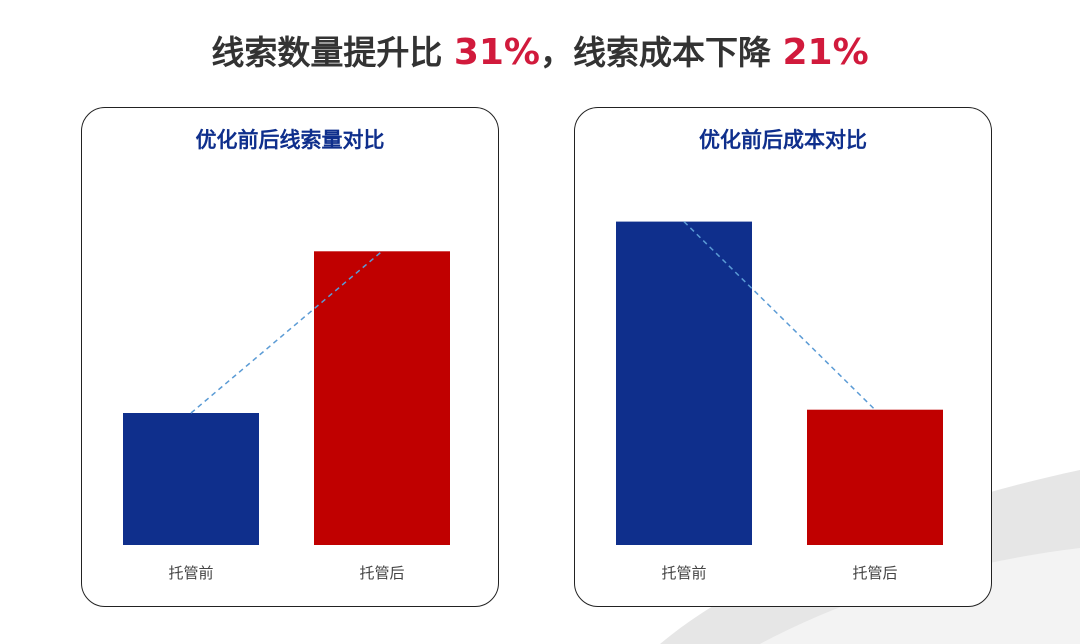  I want to click on headline-text-2: ，线索成本下降, so click(661, 52).